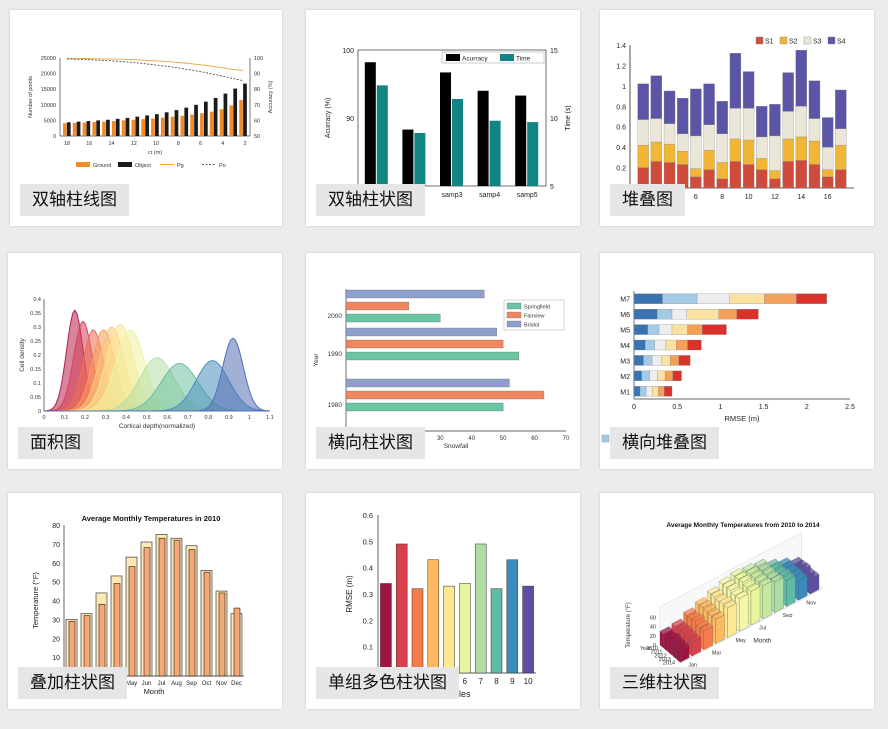  Describe the element at coordinates (625, 392) in the screenshot. I see `y-tick-label: M1` at that location.